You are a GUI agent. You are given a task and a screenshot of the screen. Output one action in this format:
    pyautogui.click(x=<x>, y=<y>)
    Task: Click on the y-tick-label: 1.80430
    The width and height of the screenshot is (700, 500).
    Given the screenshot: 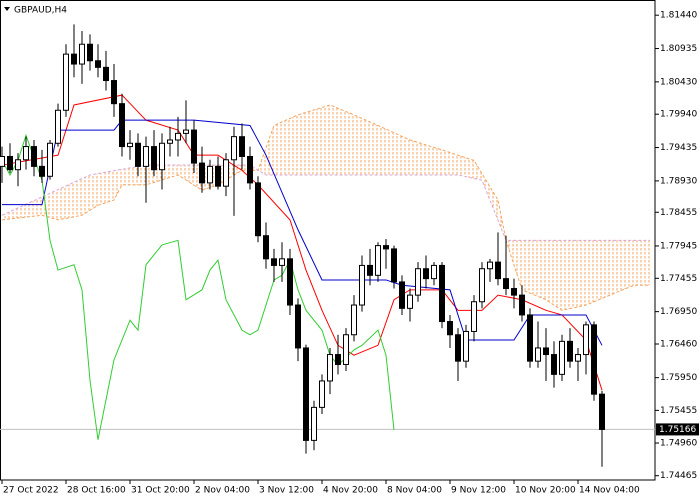 What is the action you would take?
    pyautogui.click(x=678, y=82)
    